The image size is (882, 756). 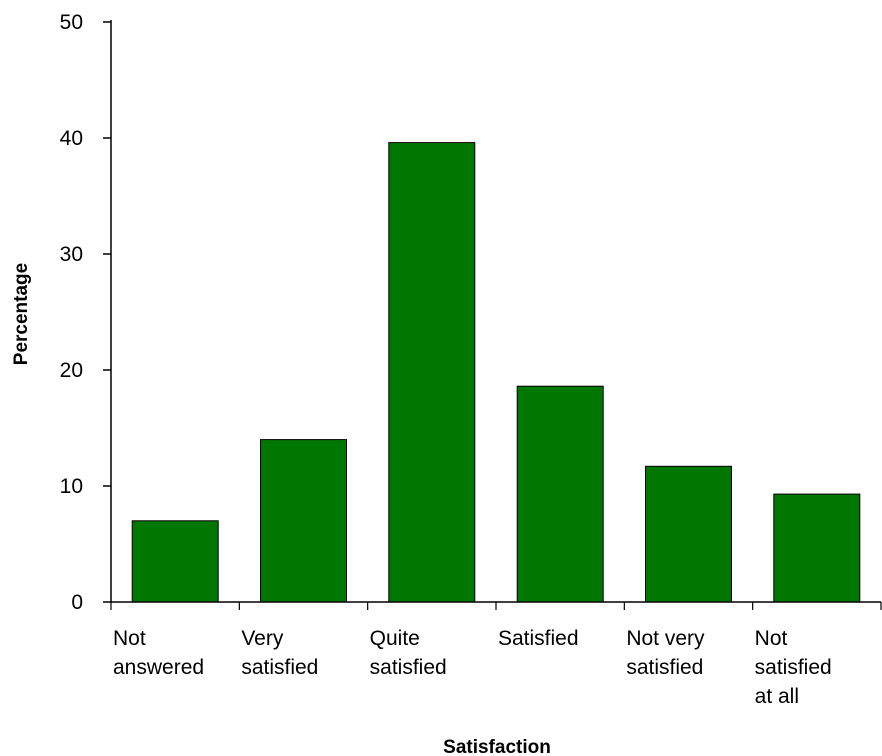 I want to click on x-category-label-5: Not satisfied at all, so click(x=793, y=667).